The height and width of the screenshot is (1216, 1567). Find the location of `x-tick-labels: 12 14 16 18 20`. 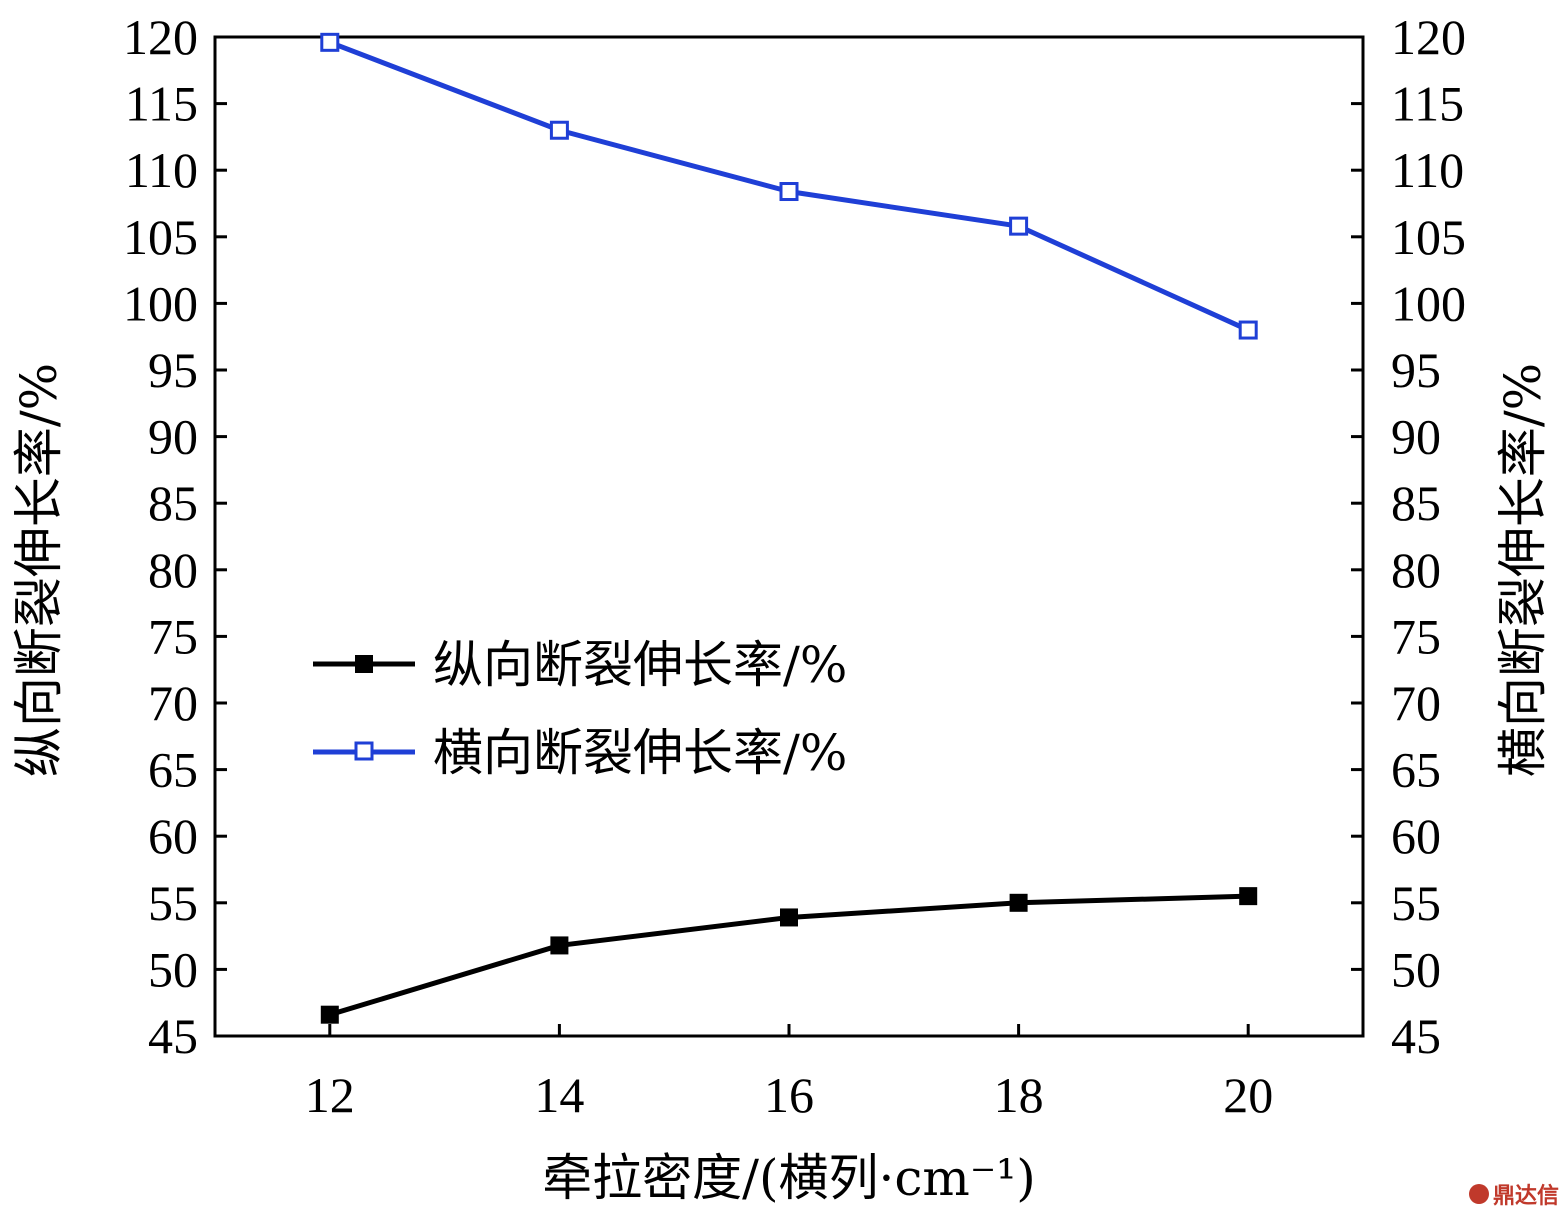

x-tick-labels: 12 14 16 18 20 is located at coordinates (789, 1095).